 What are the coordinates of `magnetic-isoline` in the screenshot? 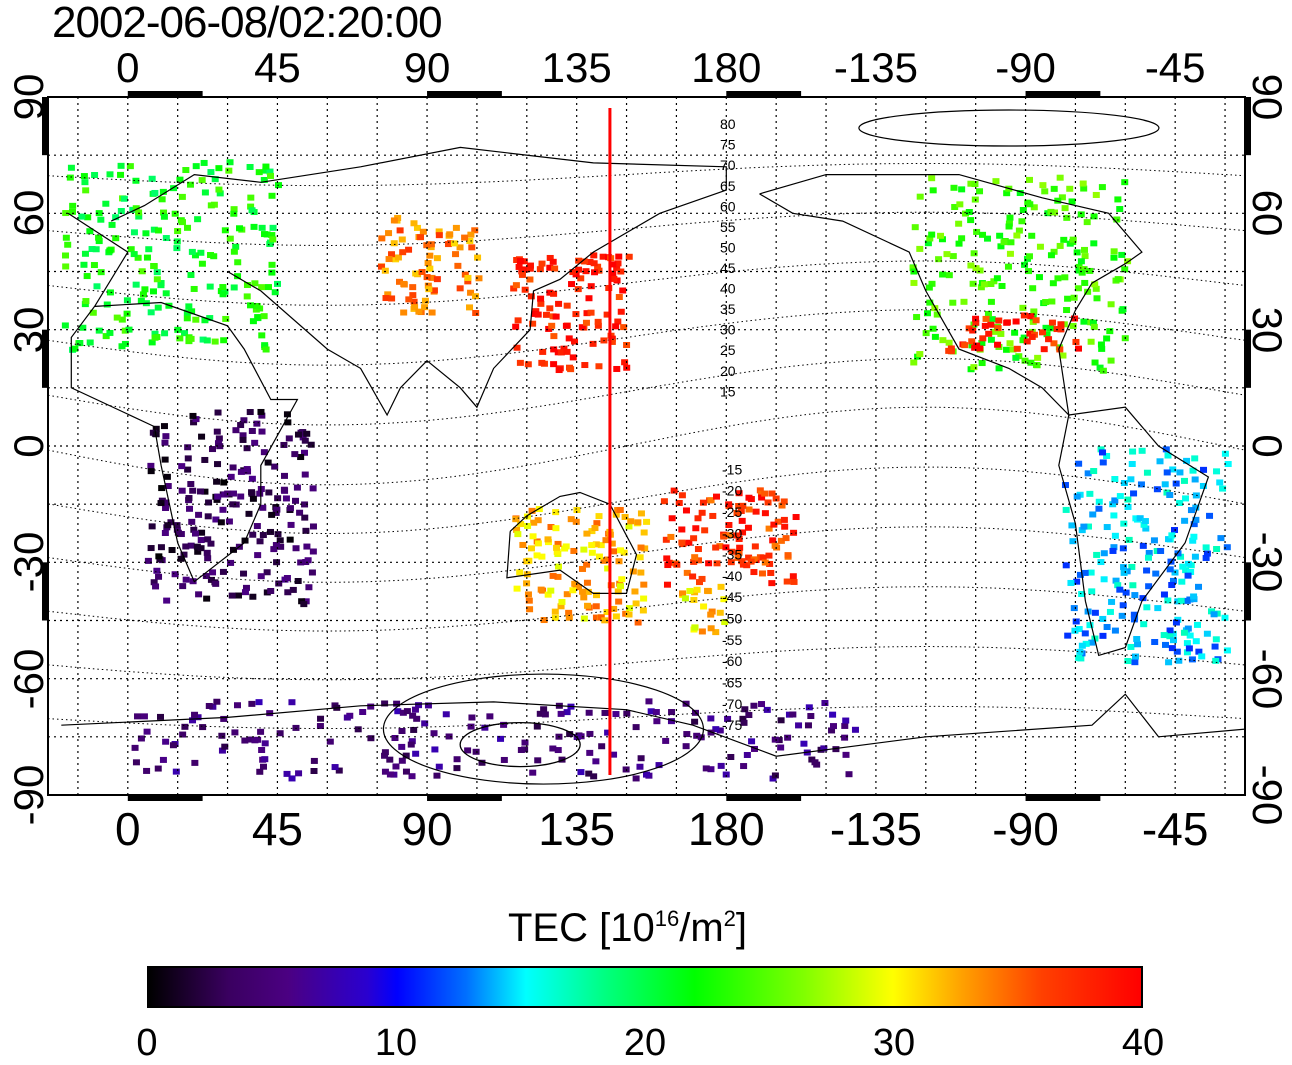 It's located at (646, 609).